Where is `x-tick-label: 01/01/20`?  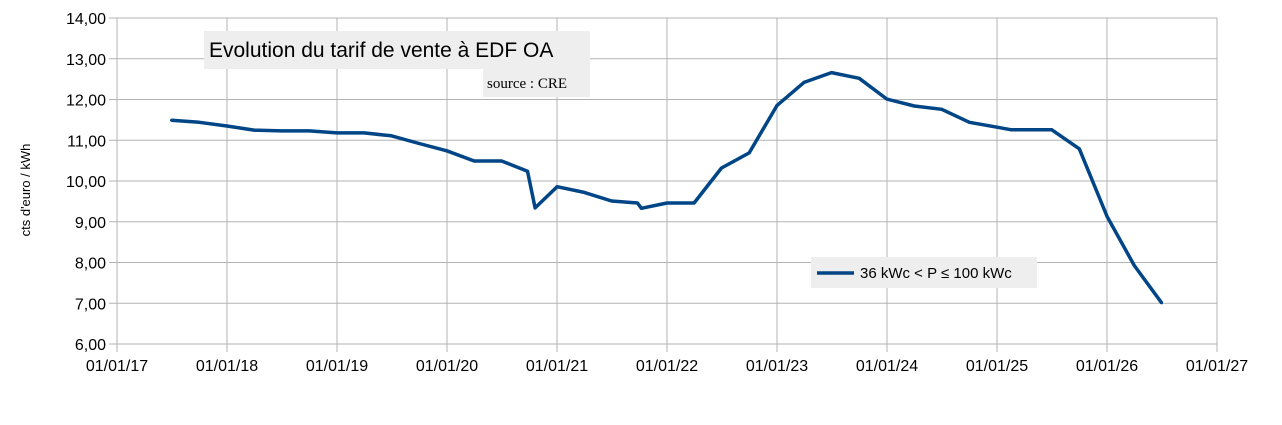
x-tick-label: 01/01/20 is located at coordinates (447, 366).